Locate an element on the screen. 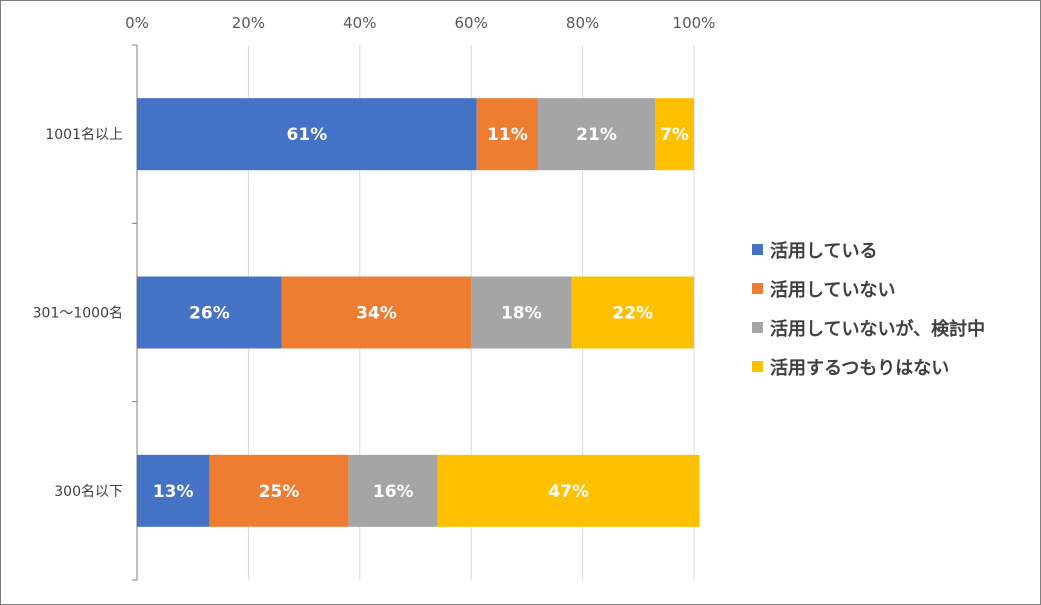 This screenshot has width=1041, height=605. category-label: 300名以下 is located at coordinates (88, 492).